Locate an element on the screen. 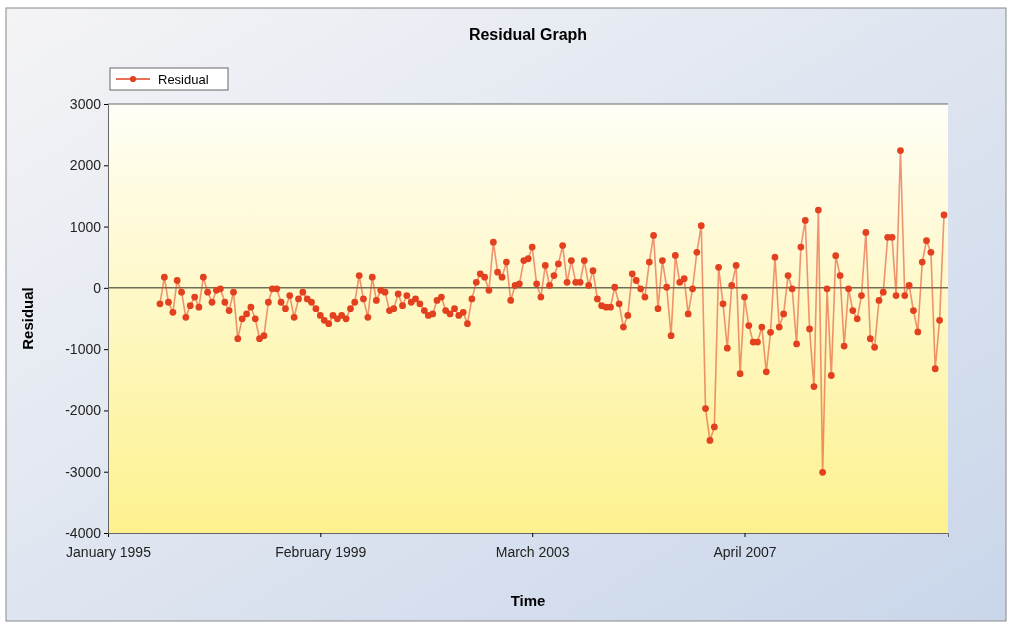 The width and height of the screenshot is (1012, 627). y-tick-label: -4000 is located at coordinates (83, 532).